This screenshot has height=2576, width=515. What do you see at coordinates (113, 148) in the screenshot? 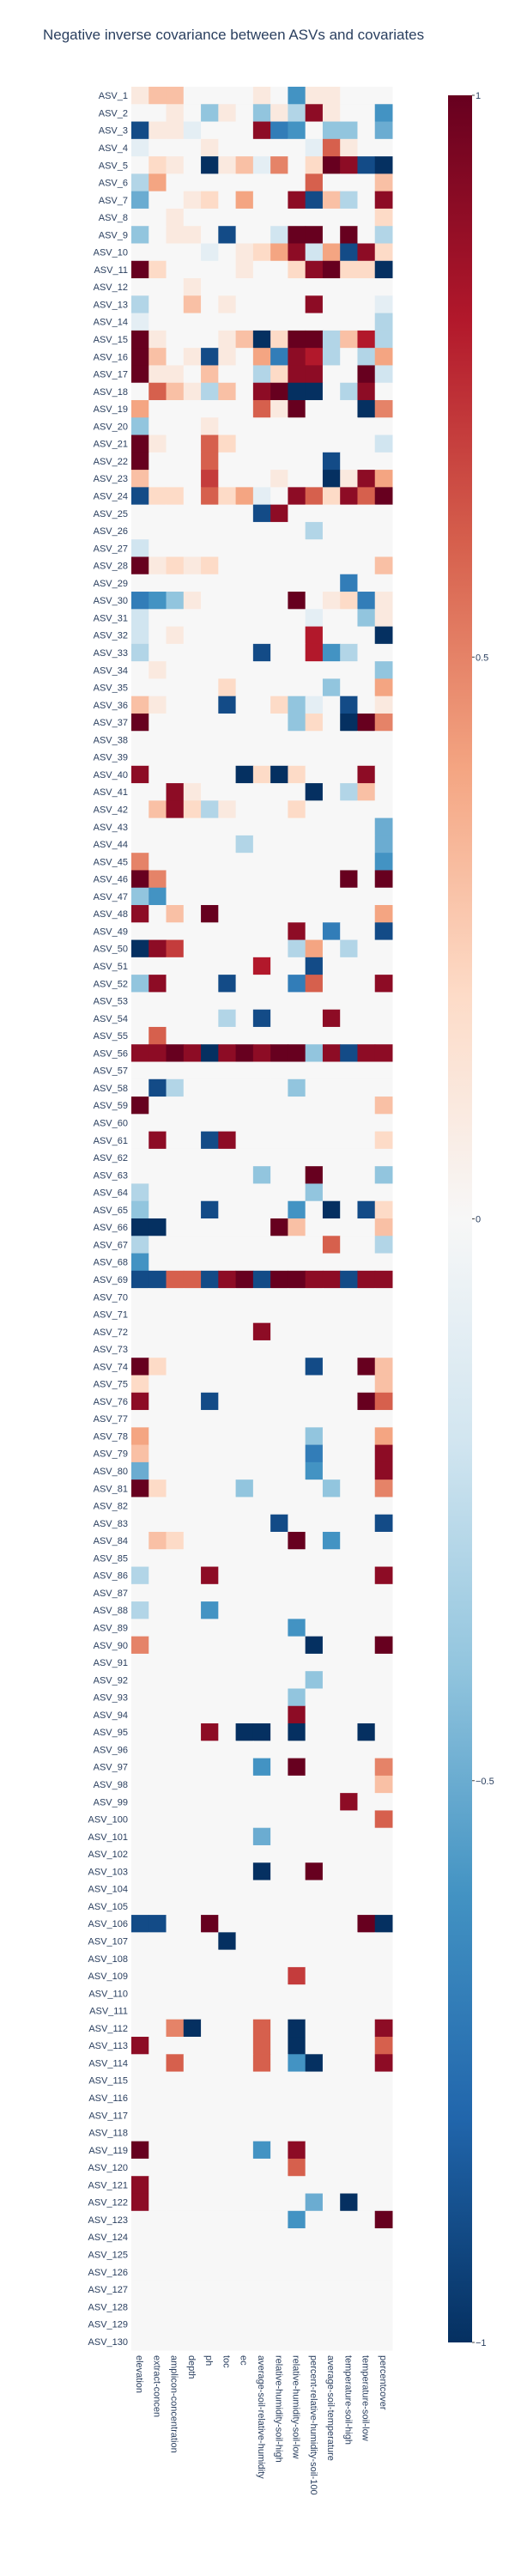
I see `y-tick-label: ASV_4` at bounding box center [113, 148].